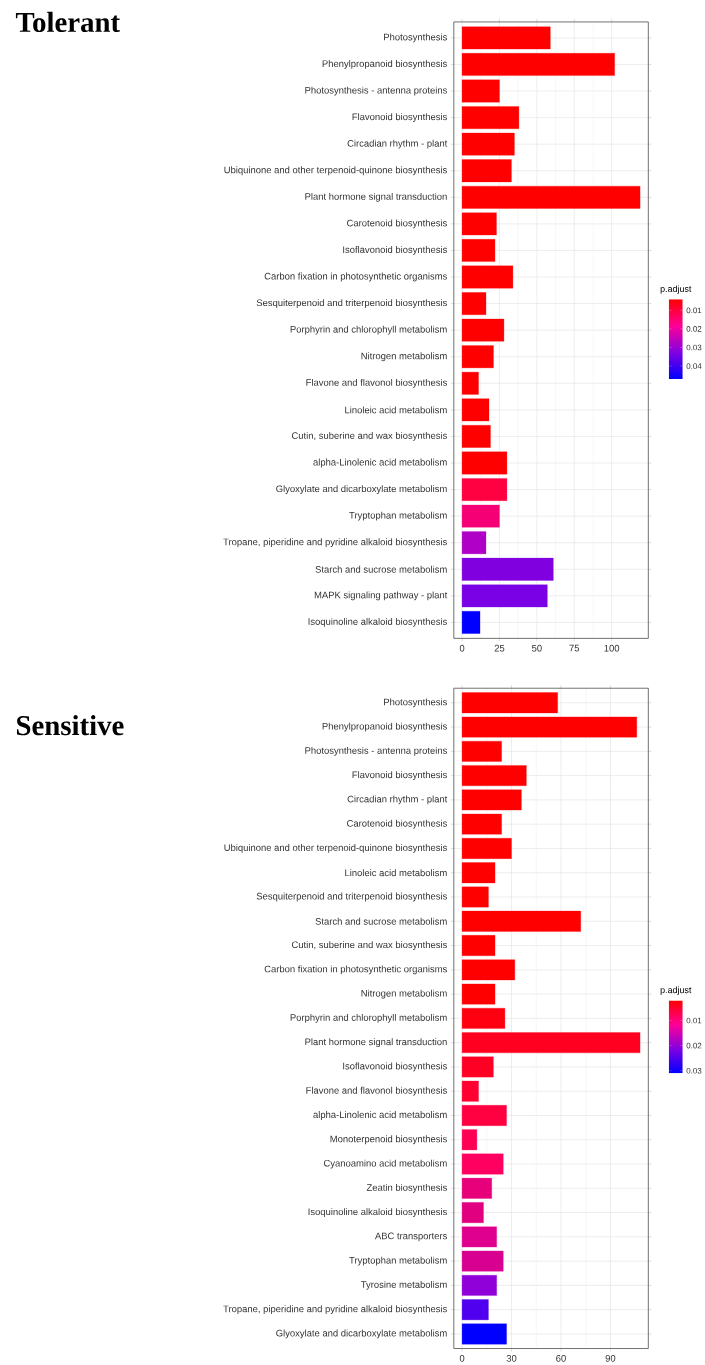 This screenshot has height=1365, width=705. Describe the element at coordinates (403, 1285) in the screenshot. I see `y-tick-label: Tyrosine metabolism` at that location.